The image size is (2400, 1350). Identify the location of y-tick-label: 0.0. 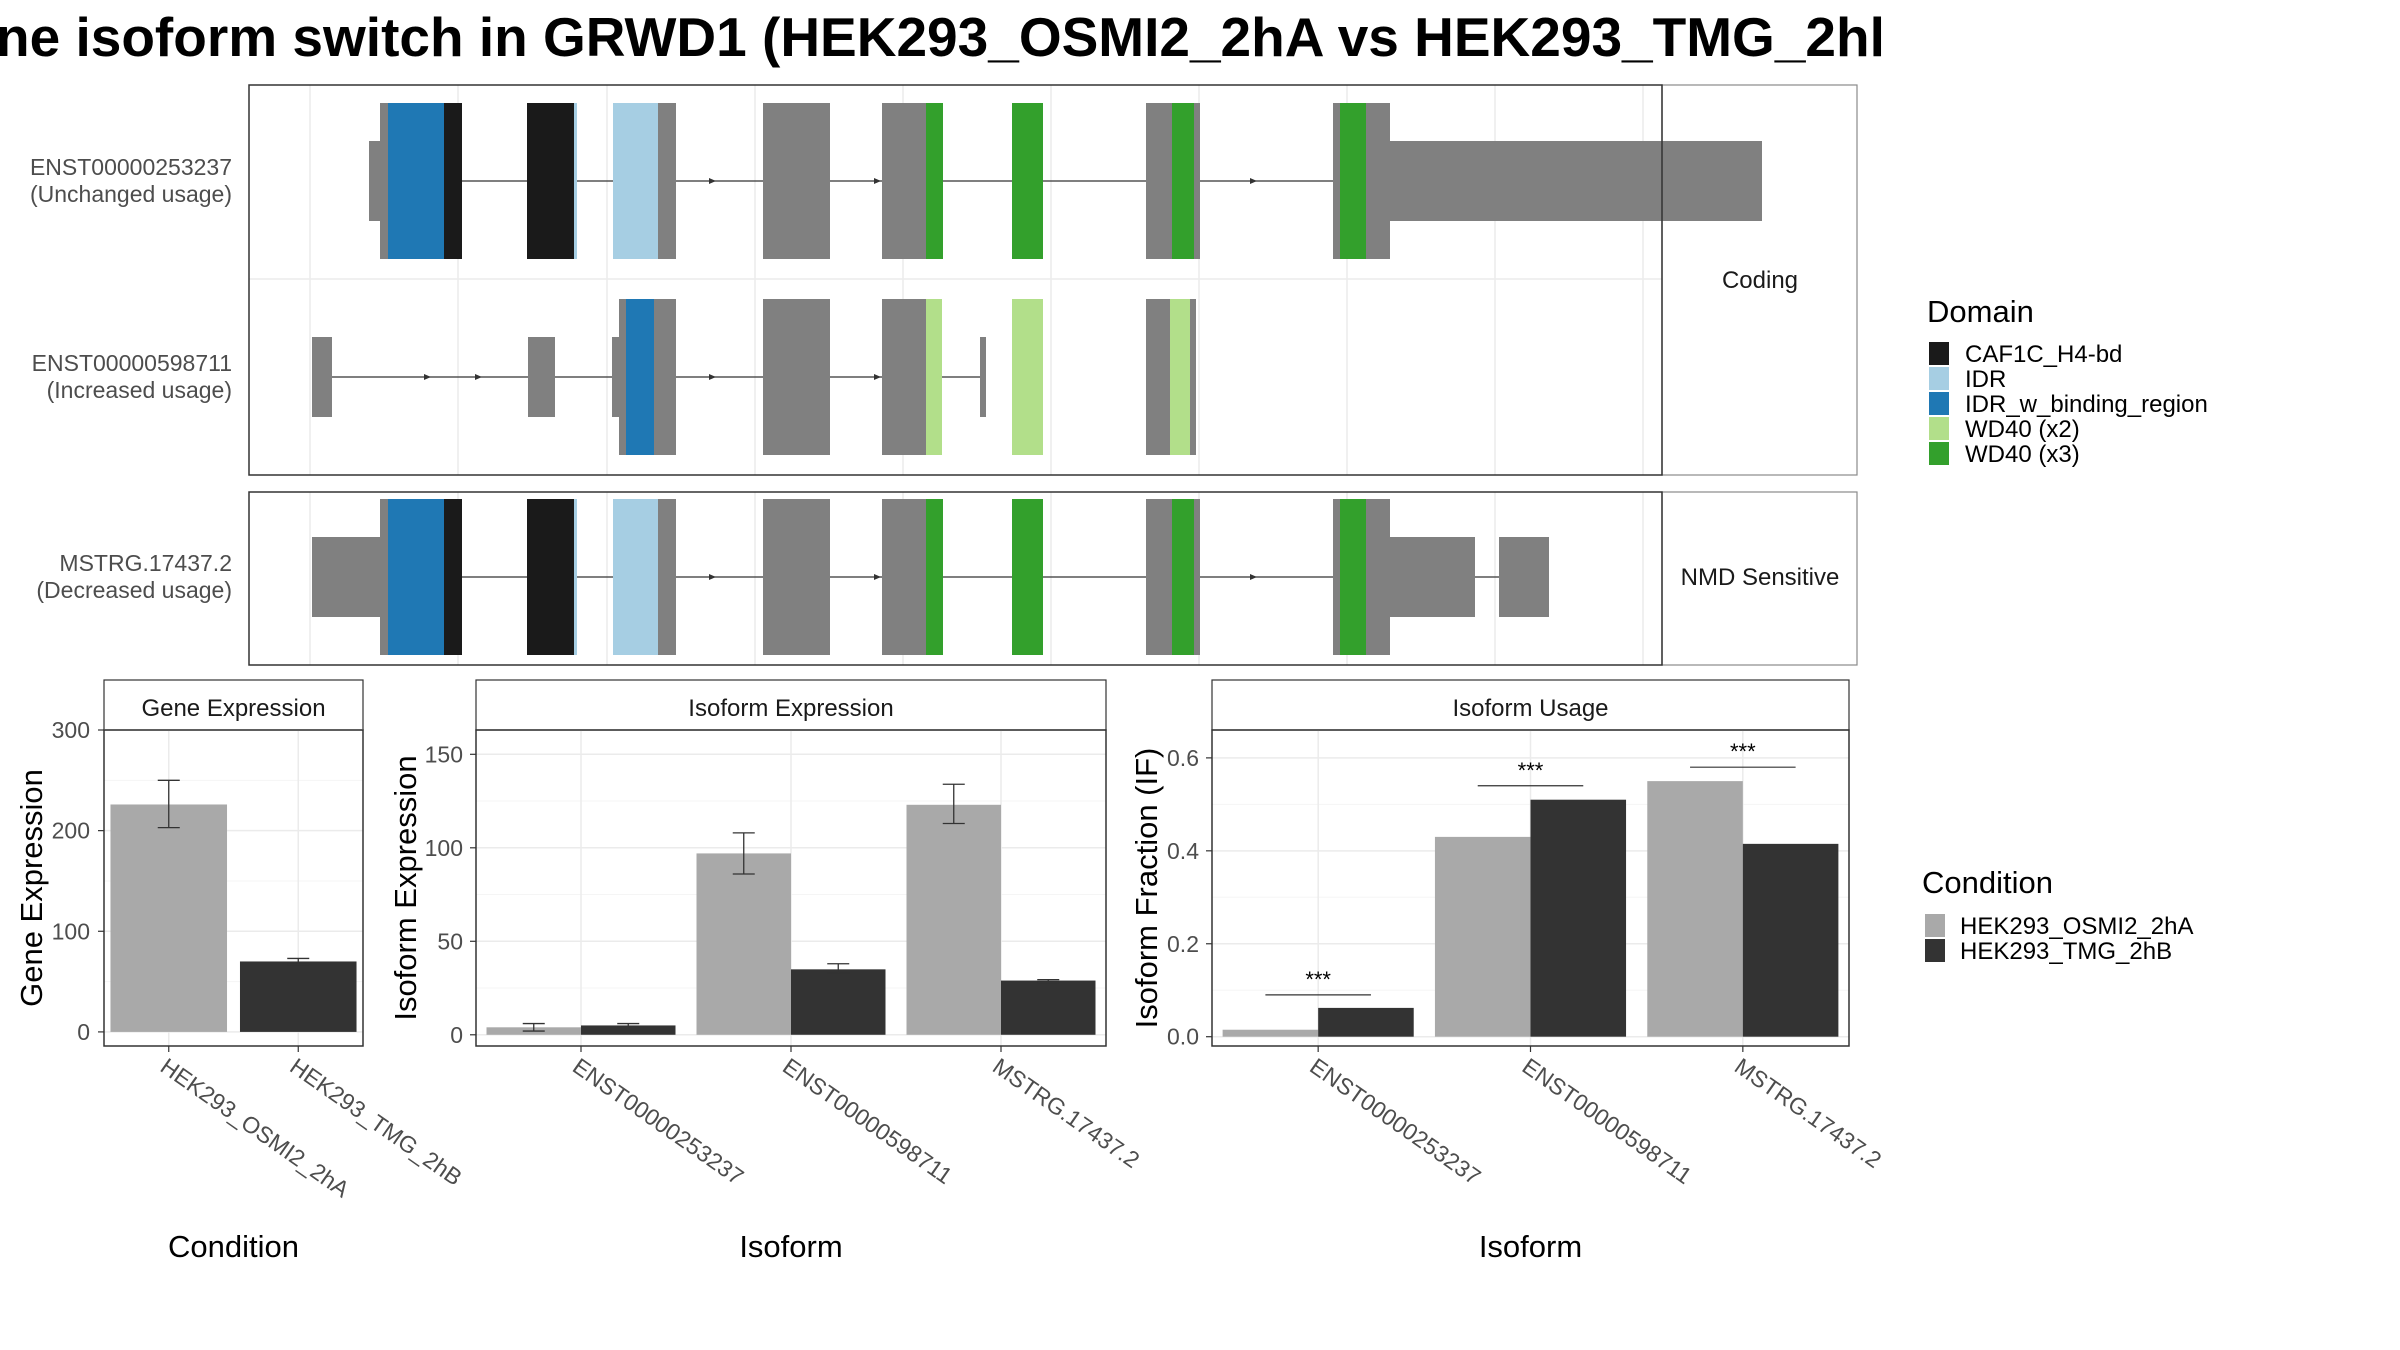
(1183, 1037).